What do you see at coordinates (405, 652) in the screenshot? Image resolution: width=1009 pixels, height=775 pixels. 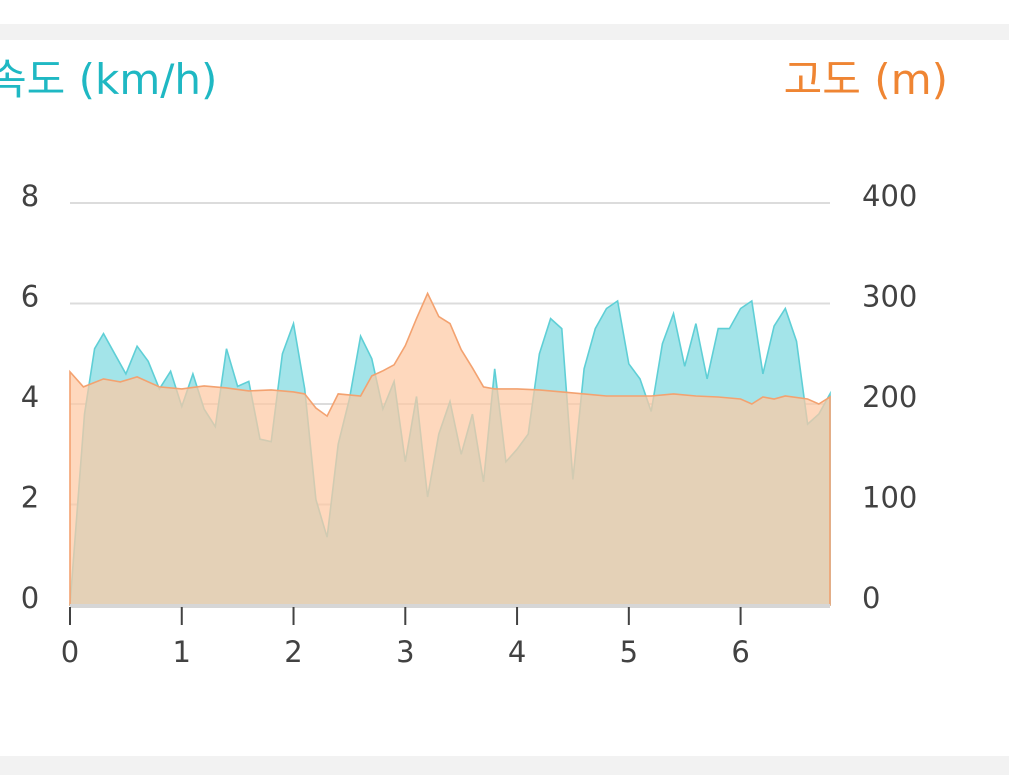 I see `x-tick-label: 3` at bounding box center [405, 652].